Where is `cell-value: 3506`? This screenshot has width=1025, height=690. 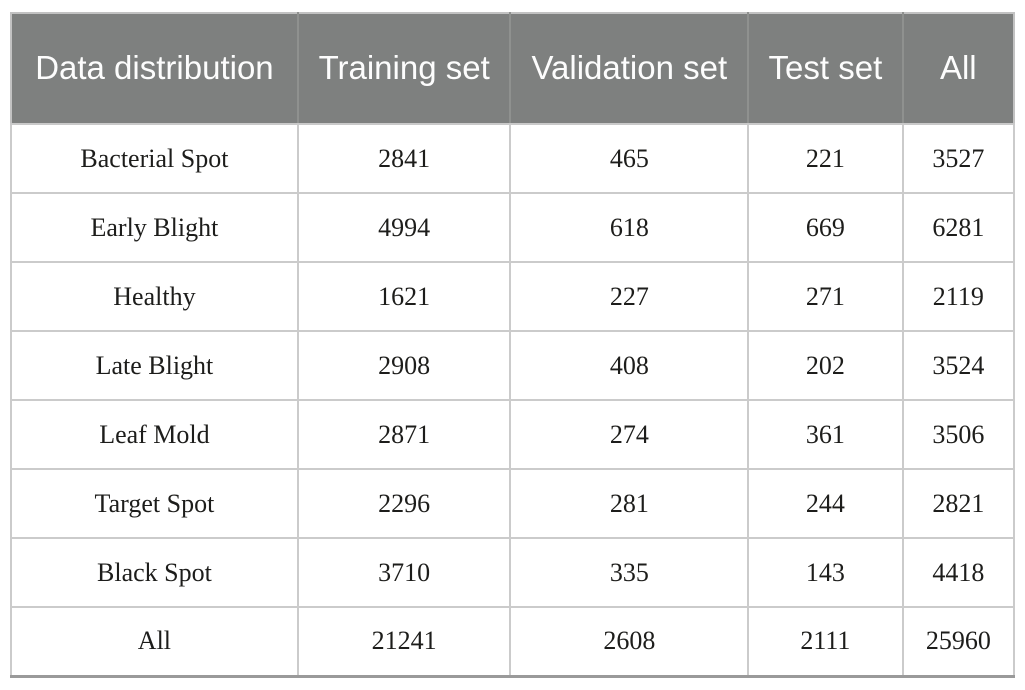
cell-value: 3506 is located at coordinates (958, 434).